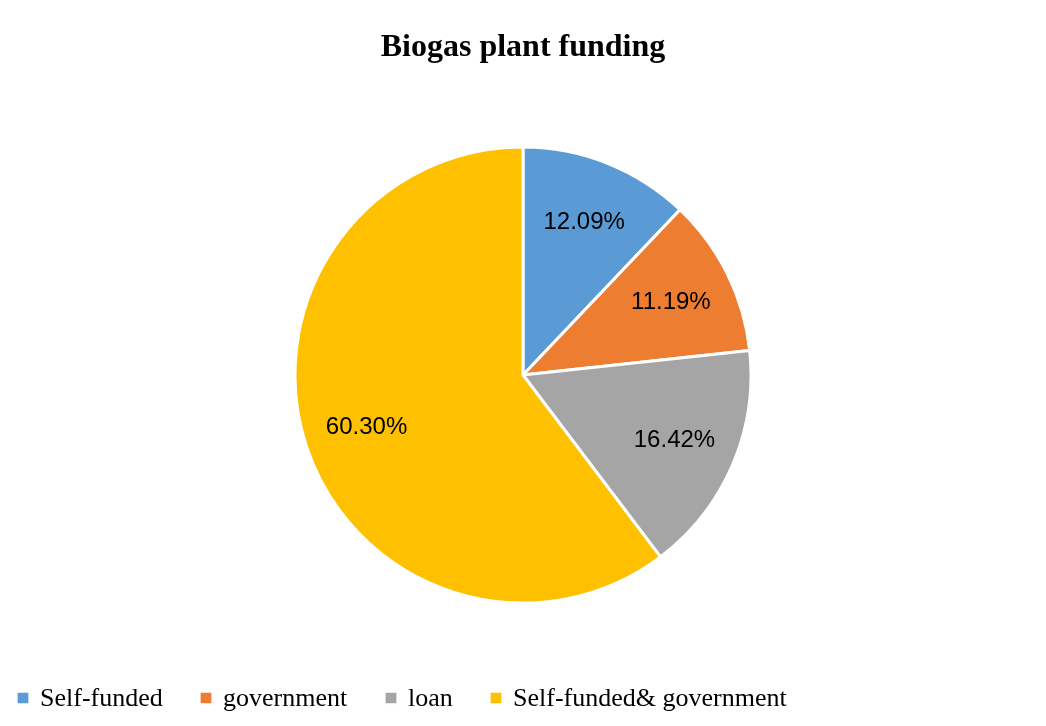  Describe the element at coordinates (523, 45) in the screenshot. I see `chart-title: Biogas plant funding` at that location.